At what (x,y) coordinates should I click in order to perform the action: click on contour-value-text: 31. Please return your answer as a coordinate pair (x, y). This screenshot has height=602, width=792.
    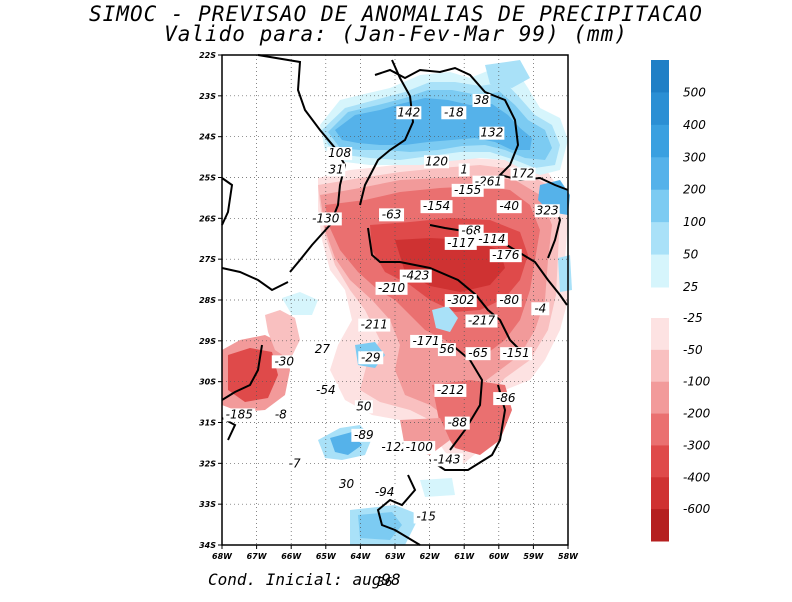
    Looking at the image, I should click on (336, 169).